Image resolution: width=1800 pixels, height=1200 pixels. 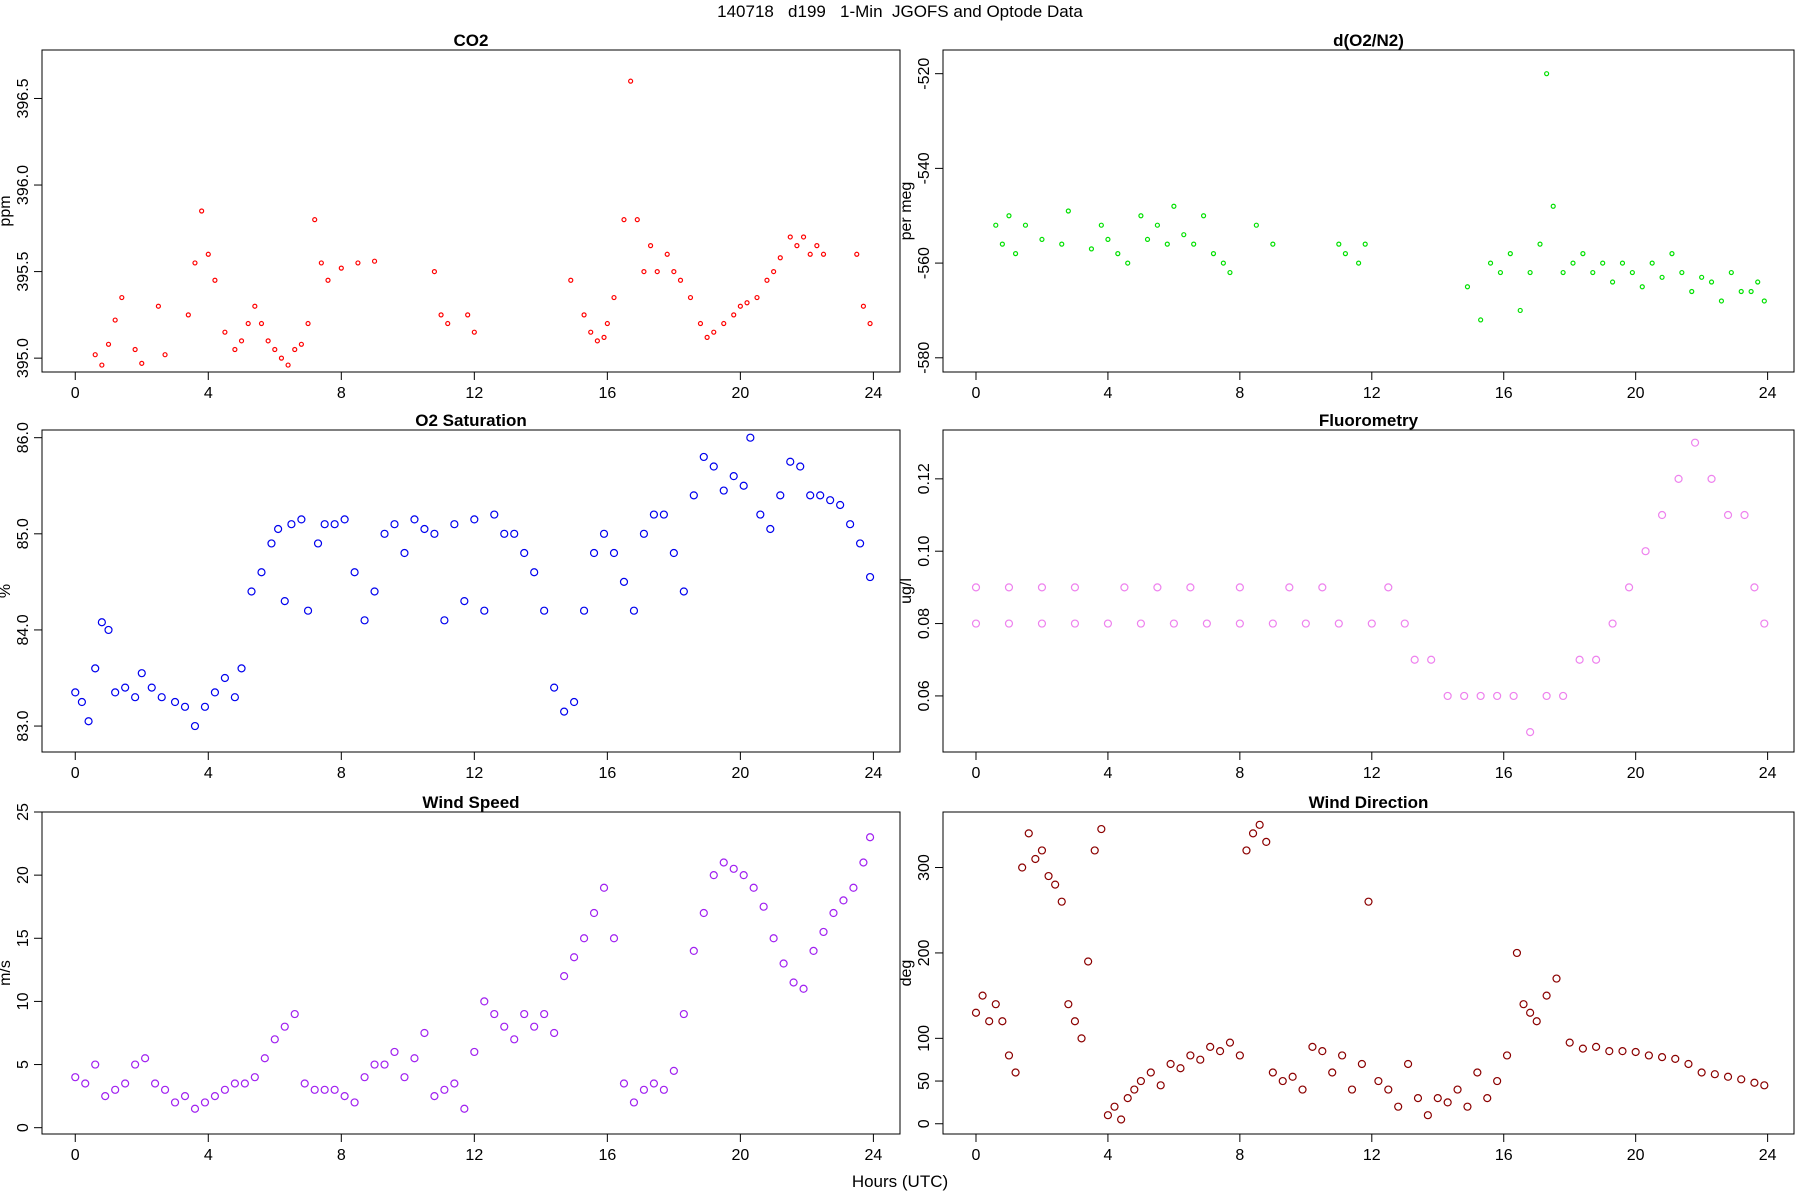 I want to click on y-tick-label: 0, so click(x=23, y=1127).